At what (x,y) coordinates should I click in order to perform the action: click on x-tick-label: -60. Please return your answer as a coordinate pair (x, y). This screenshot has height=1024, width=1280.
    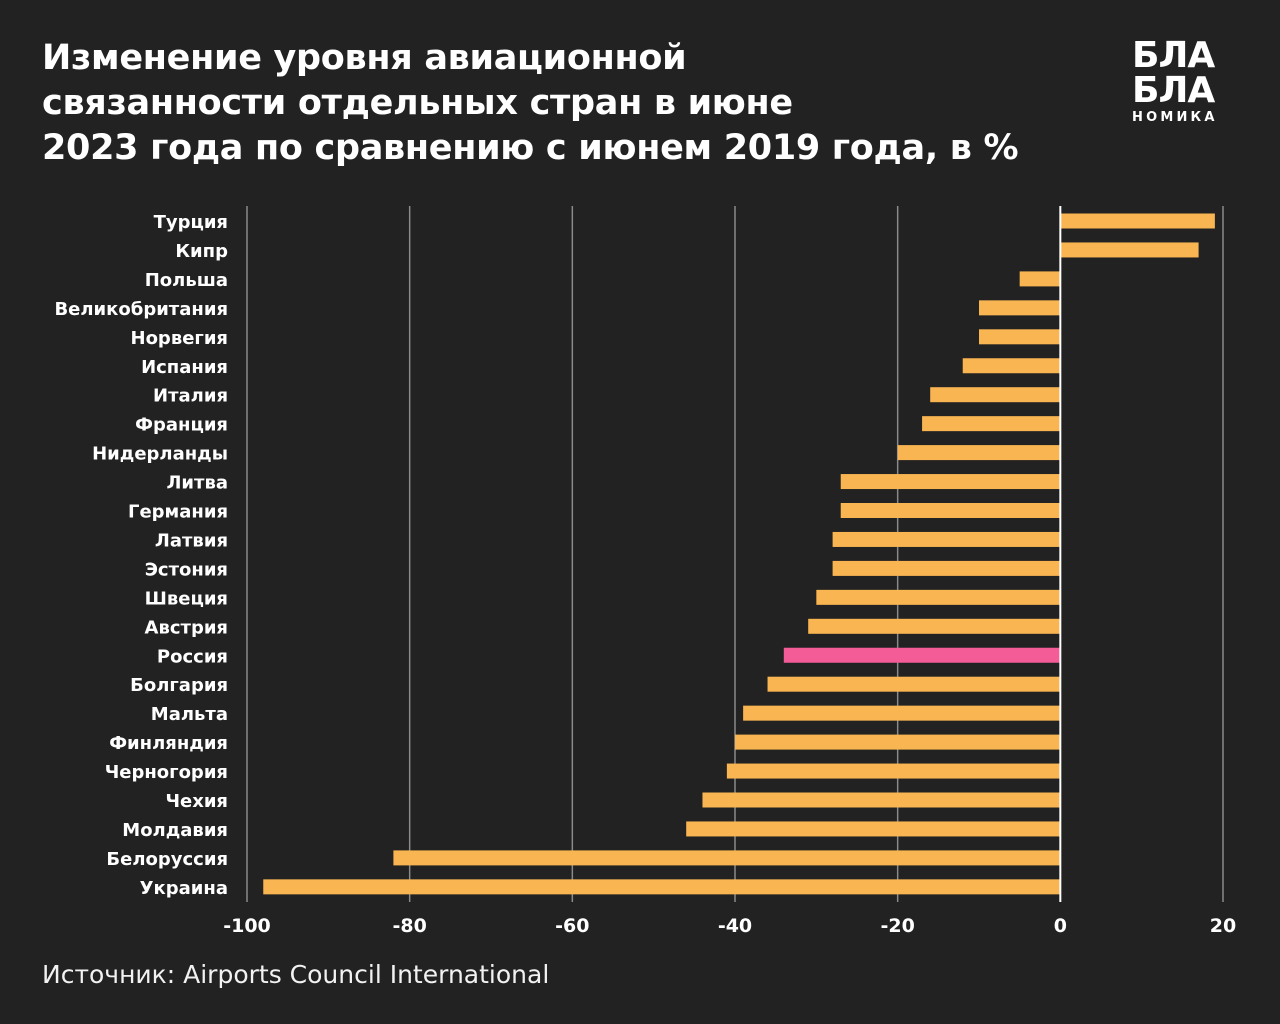
    Looking at the image, I should click on (572, 926).